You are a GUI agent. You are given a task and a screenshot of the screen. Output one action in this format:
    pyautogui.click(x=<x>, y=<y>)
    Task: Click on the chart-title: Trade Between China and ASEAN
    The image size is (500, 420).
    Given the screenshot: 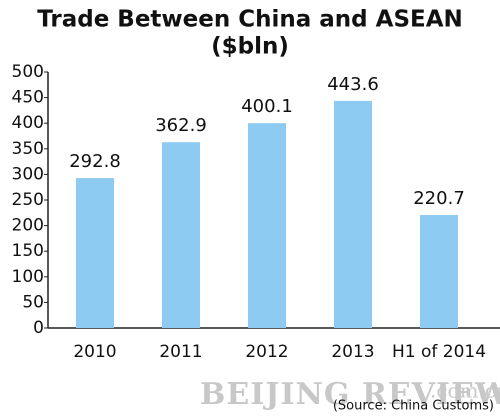 What is the action you would take?
    pyautogui.click(x=250, y=20)
    